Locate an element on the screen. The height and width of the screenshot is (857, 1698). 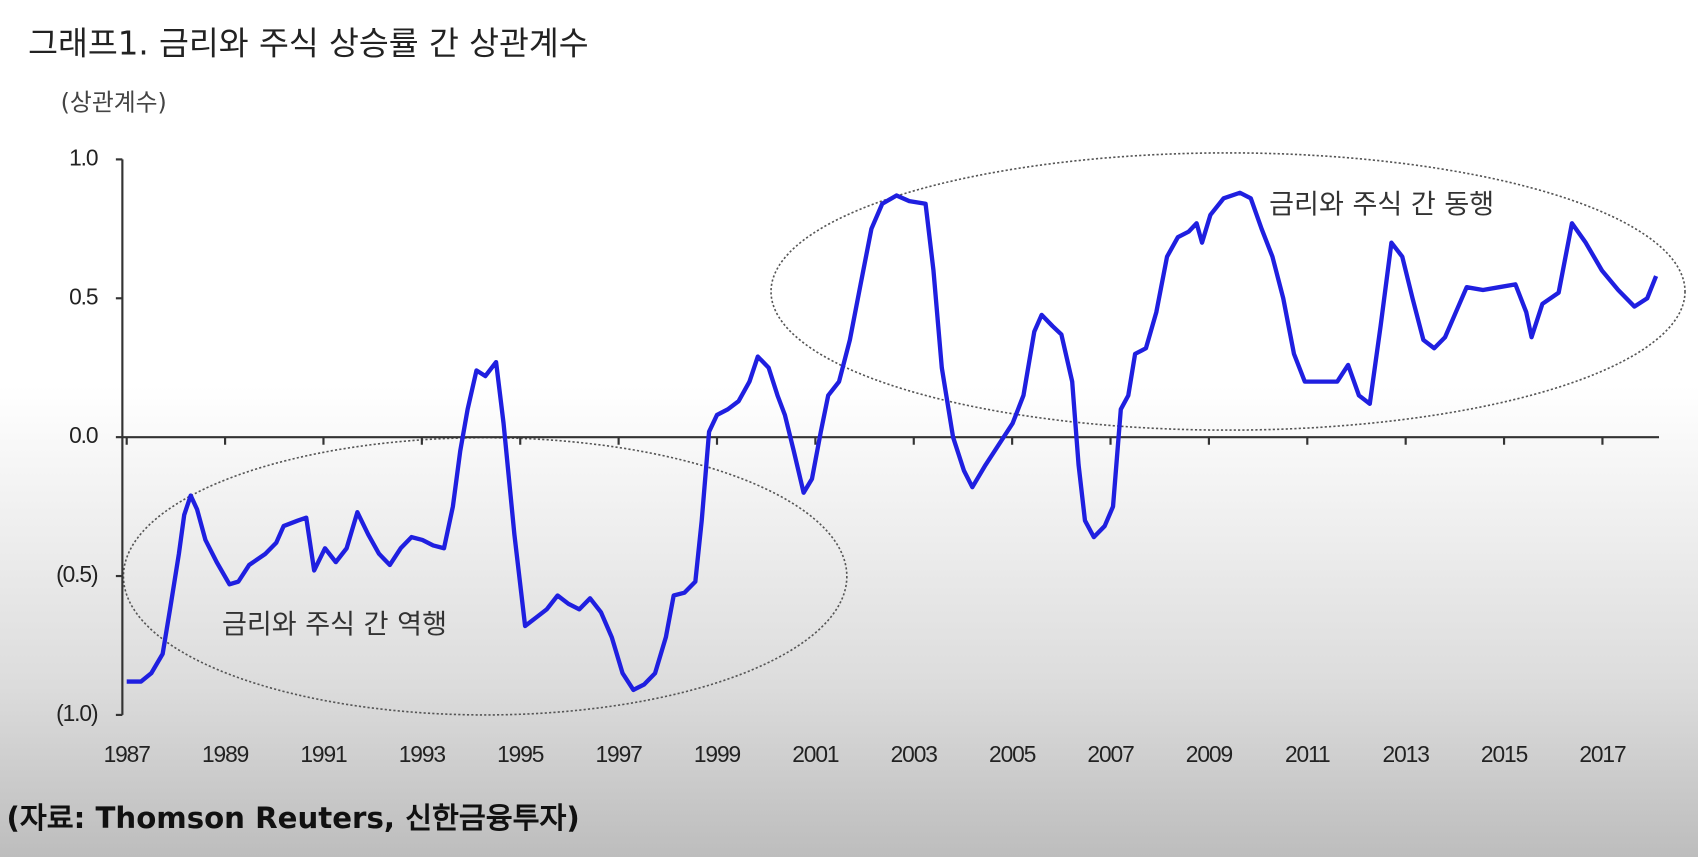
x-tick-label: 1997 is located at coordinates (618, 754).